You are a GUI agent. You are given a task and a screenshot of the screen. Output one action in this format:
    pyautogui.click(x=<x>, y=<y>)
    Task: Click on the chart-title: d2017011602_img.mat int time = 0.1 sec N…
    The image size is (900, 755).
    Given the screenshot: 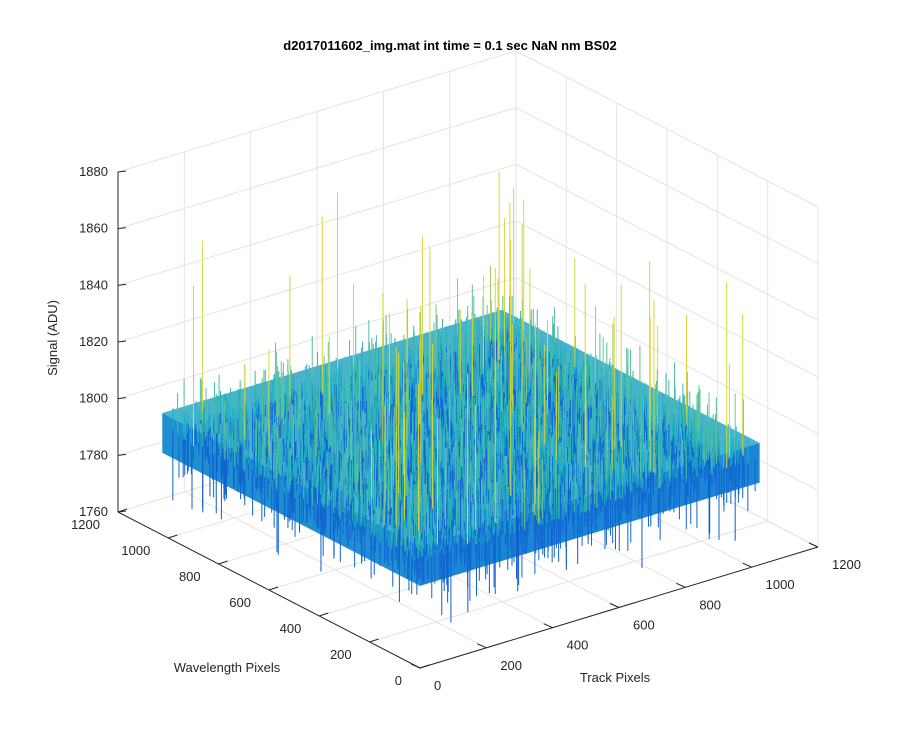 What is the action you would take?
    pyautogui.click(x=450, y=45)
    